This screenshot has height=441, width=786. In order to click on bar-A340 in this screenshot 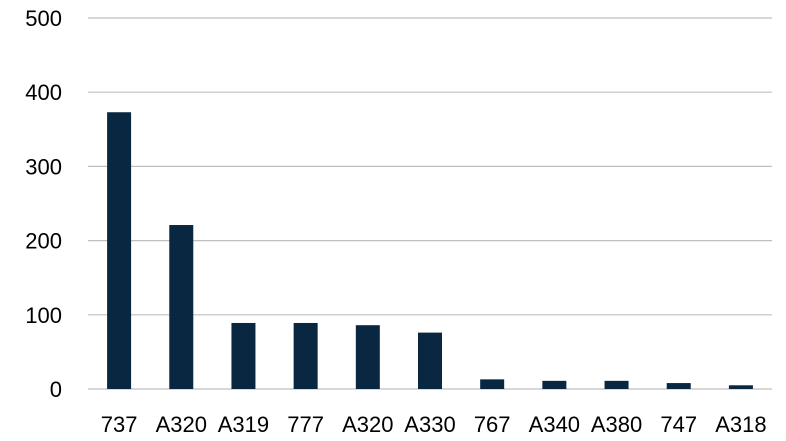, I will do `click(554, 384)`.